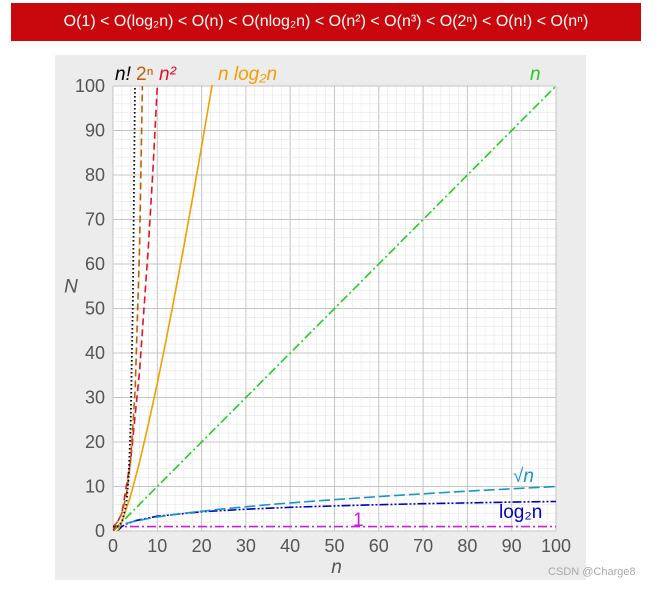 Image resolution: width=663 pixels, height=593 pixels. I want to click on y-tick-label: 0, so click(100, 531).